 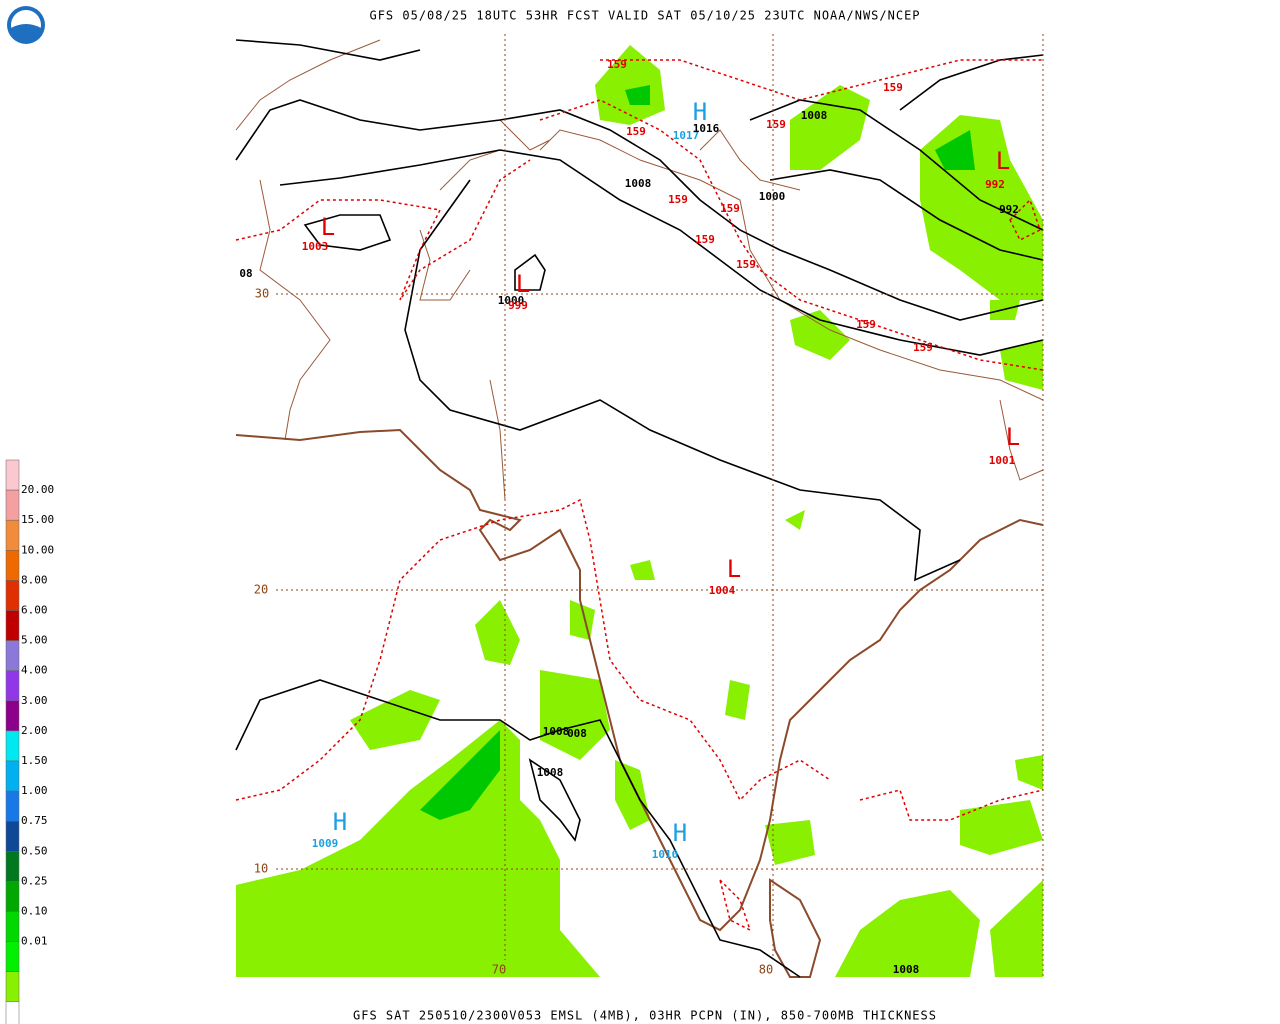 What do you see at coordinates (34, 941) in the screenshot?
I see `legend-label: 0.01` at bounding box center [34, 941].